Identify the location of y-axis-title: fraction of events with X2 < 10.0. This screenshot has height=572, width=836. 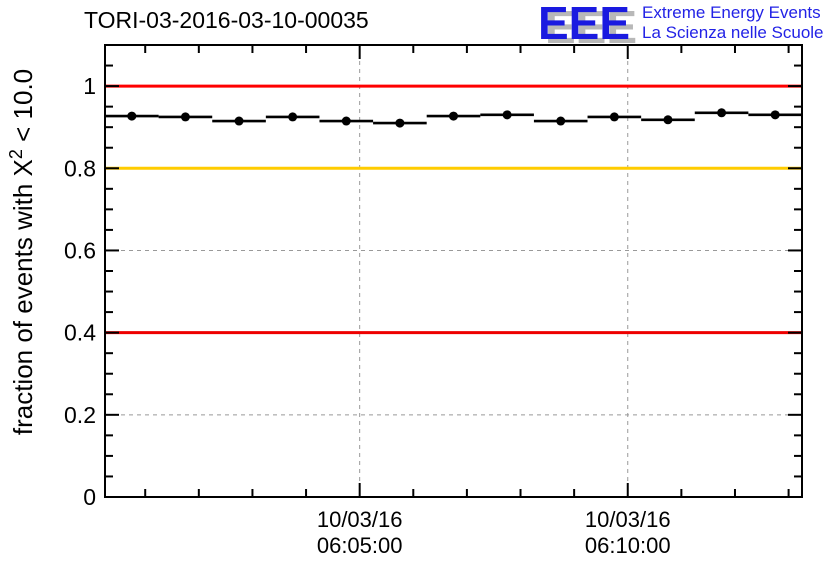
(22, 252).